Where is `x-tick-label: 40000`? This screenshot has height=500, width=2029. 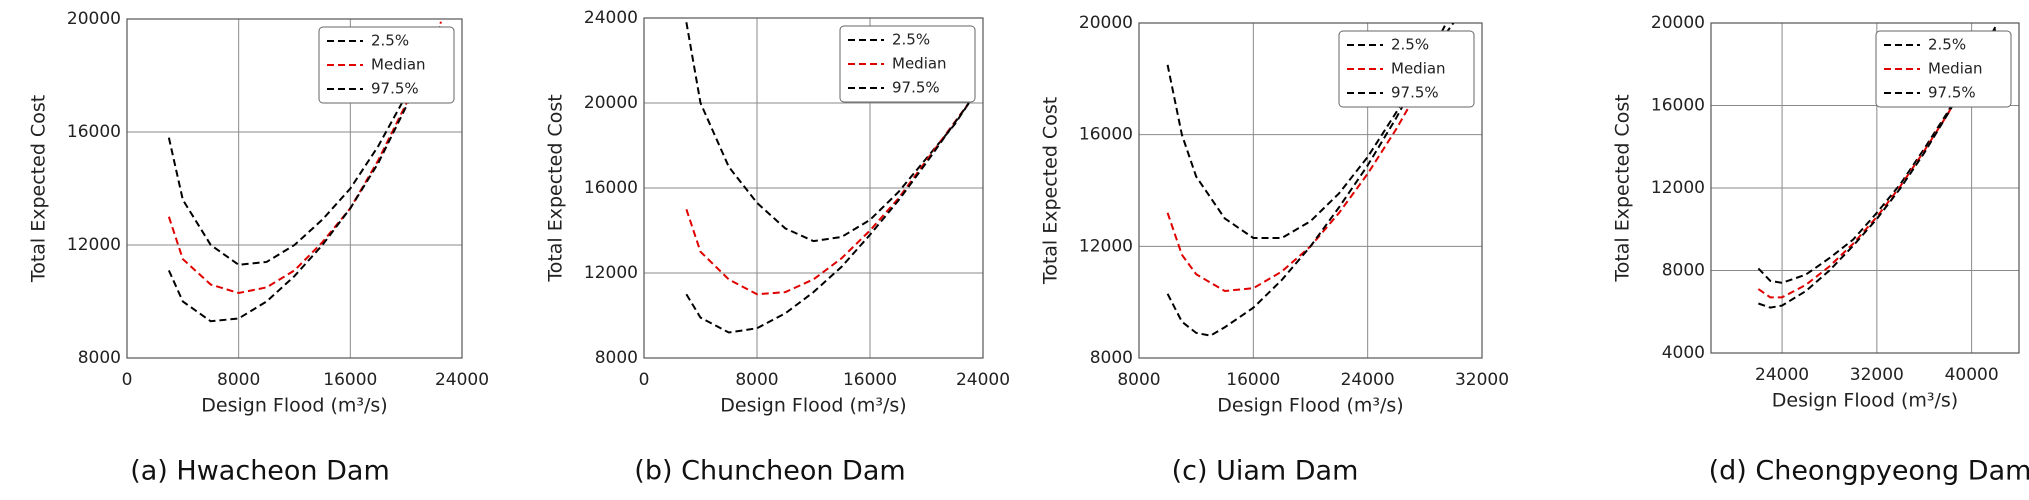
x-tick-label: 40000 is located at coordinates (1972, 375).